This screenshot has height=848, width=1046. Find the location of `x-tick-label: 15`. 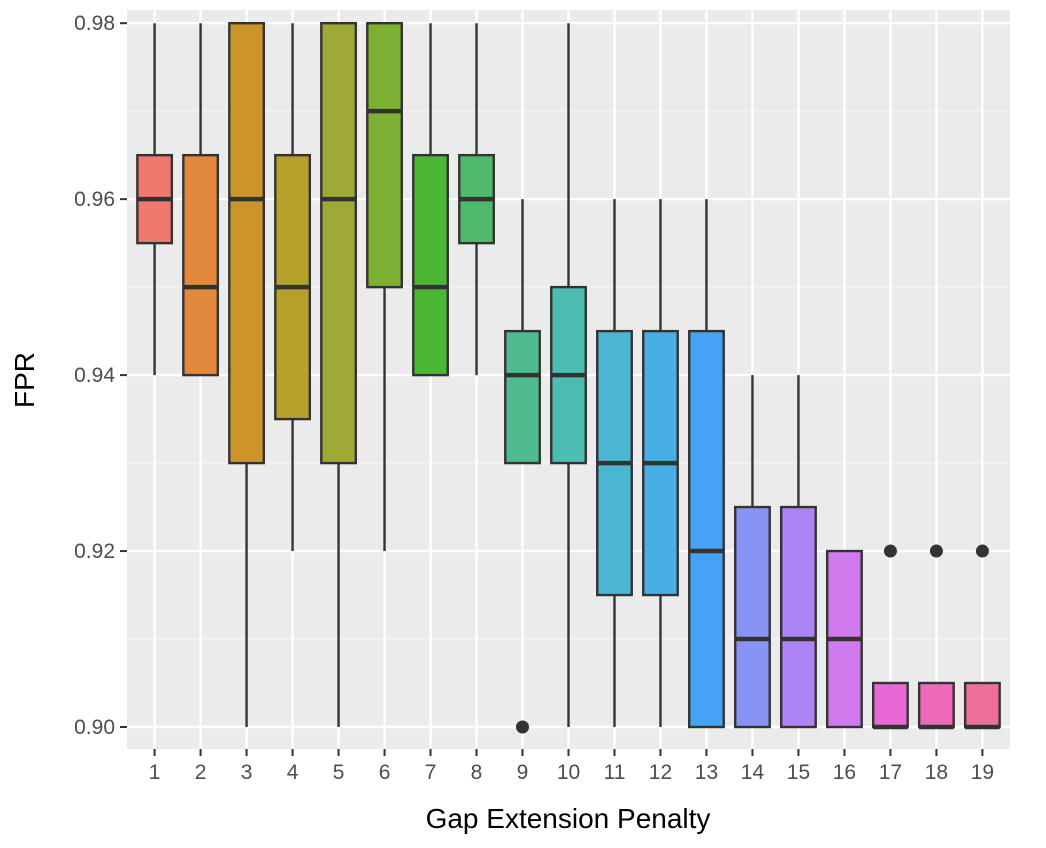

x-tick-label: 15 is located at coordinates (798, 772).